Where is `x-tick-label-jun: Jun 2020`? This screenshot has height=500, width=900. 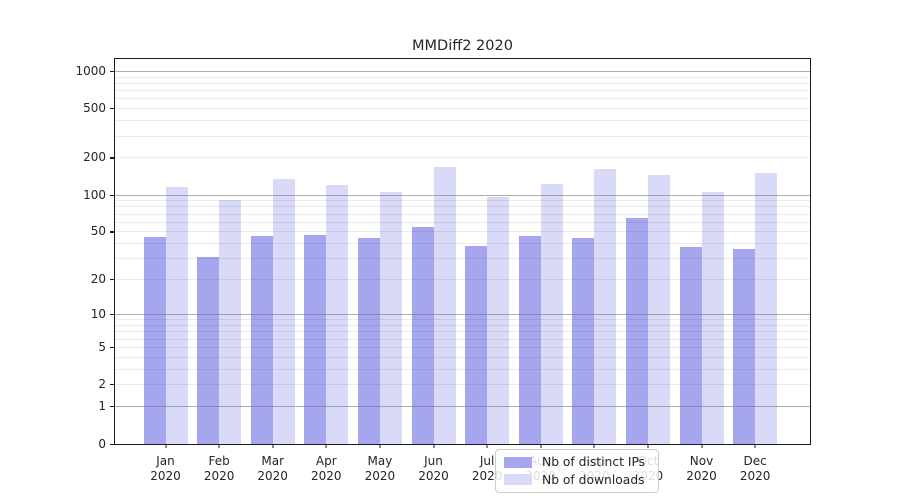
x-tick-label-jun: Jun 2020 is located at coordinates (434, 469).